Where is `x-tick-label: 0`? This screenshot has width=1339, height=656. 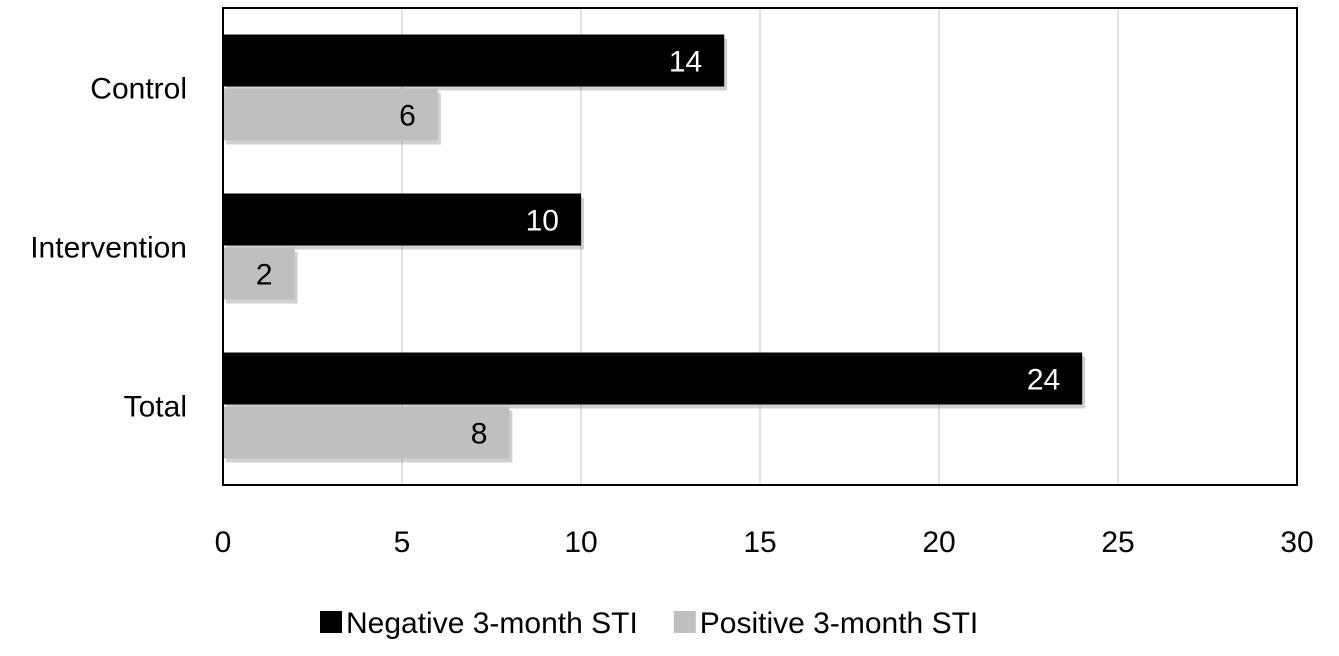 x-tick-label: 0 is located at coordinates (223, 542).